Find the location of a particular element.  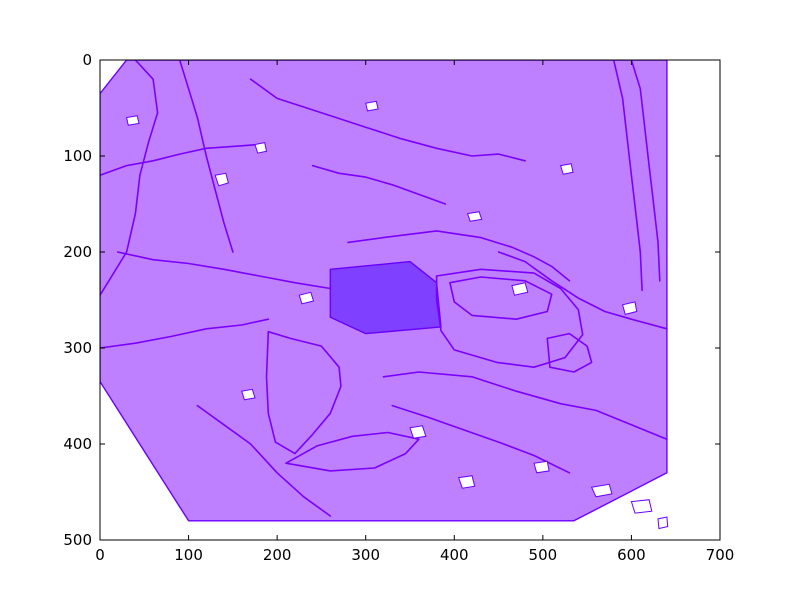

y-tick-label: 200 is located at coordinates (77, 252).